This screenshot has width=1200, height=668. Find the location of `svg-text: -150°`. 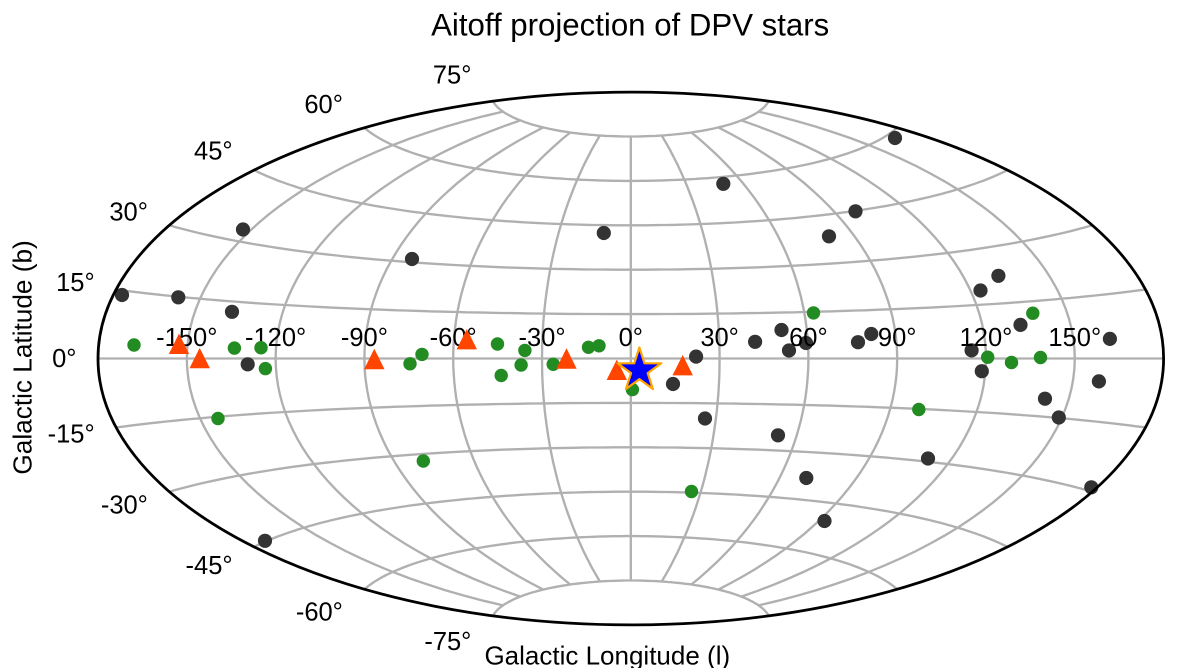

svg-text: -150° is located at coordinates (186, 338).